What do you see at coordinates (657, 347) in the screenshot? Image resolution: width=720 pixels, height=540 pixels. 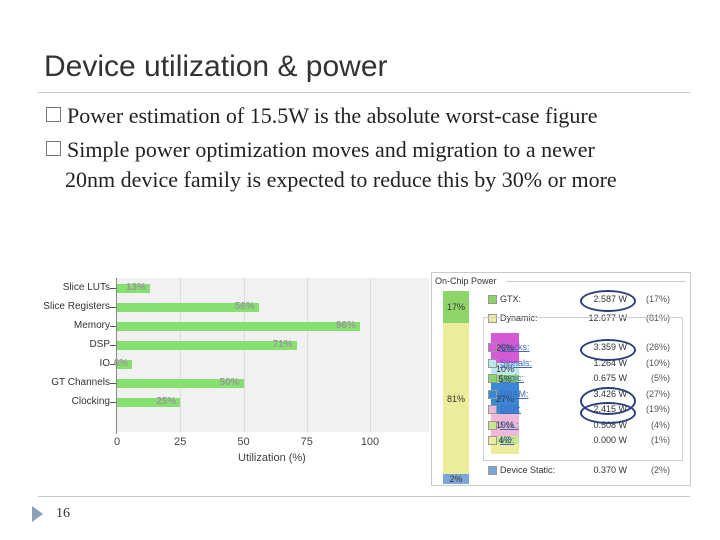 I see `power-row-percent: (26%)` at bounding box center [657, 347].